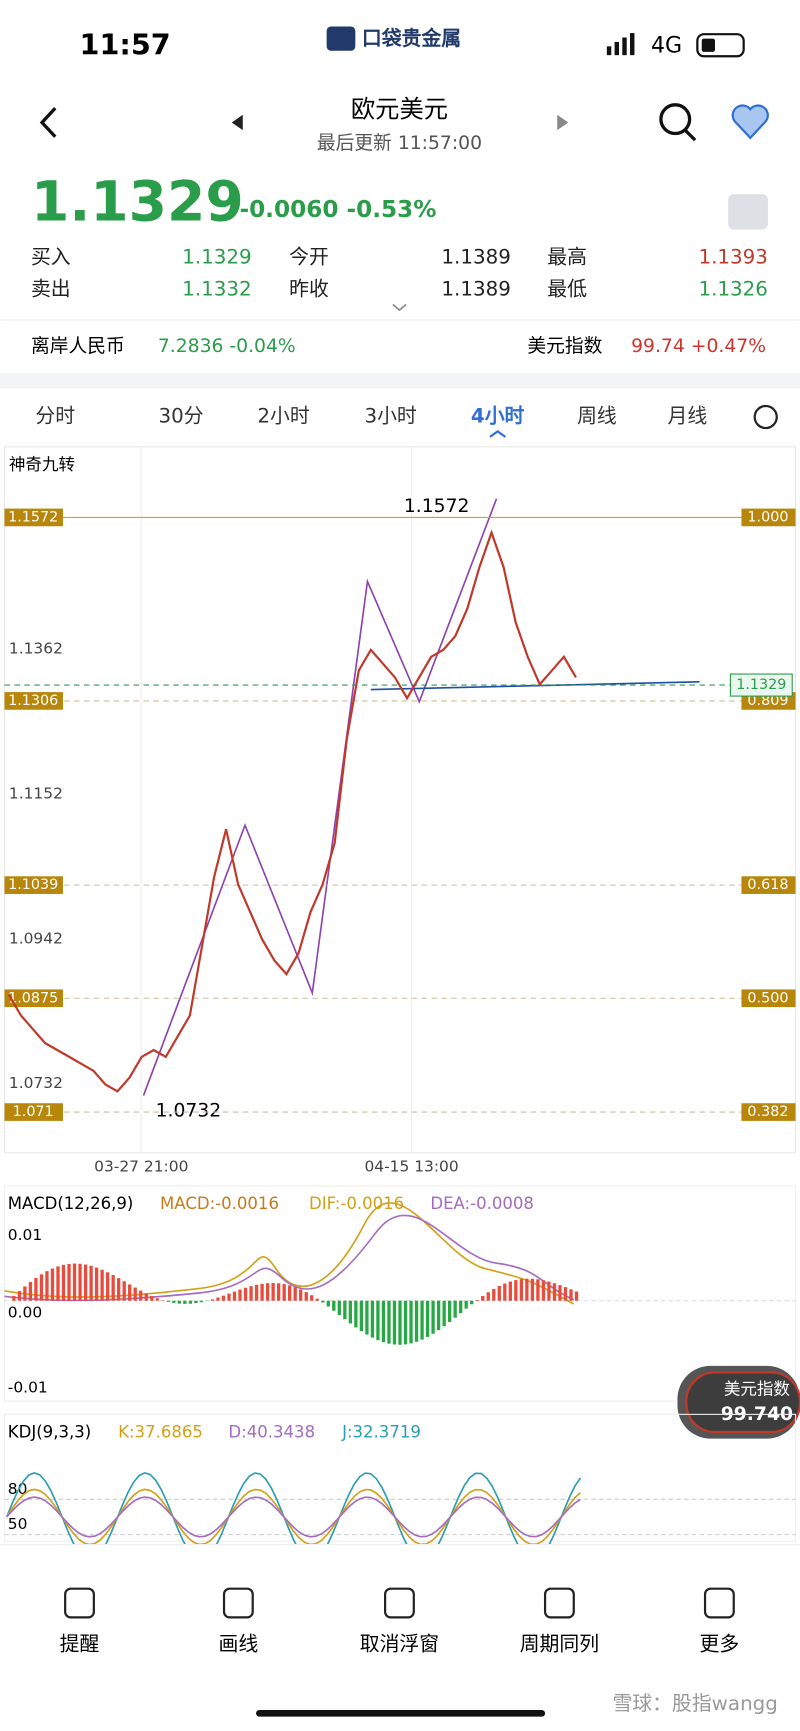 The image size is (800, 1731). Describe the element at coordinates (48, 122) in the screenshot. I see `back` at that location.